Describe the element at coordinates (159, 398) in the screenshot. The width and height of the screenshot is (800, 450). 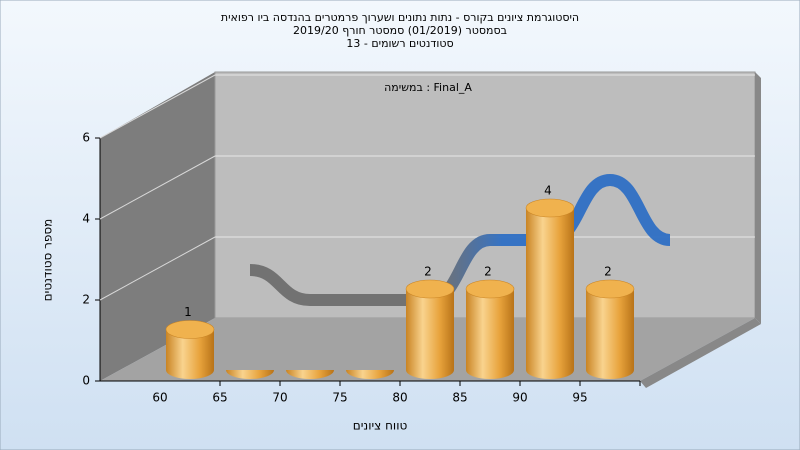
I see `x-tick-label: 60` at that location.